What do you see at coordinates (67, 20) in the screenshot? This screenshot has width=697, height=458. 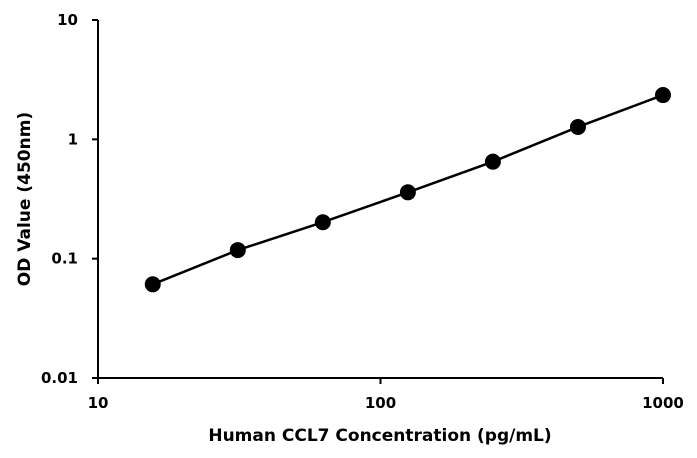 I see `y-tick-label-10: 10` at bounding box center [67, 20].